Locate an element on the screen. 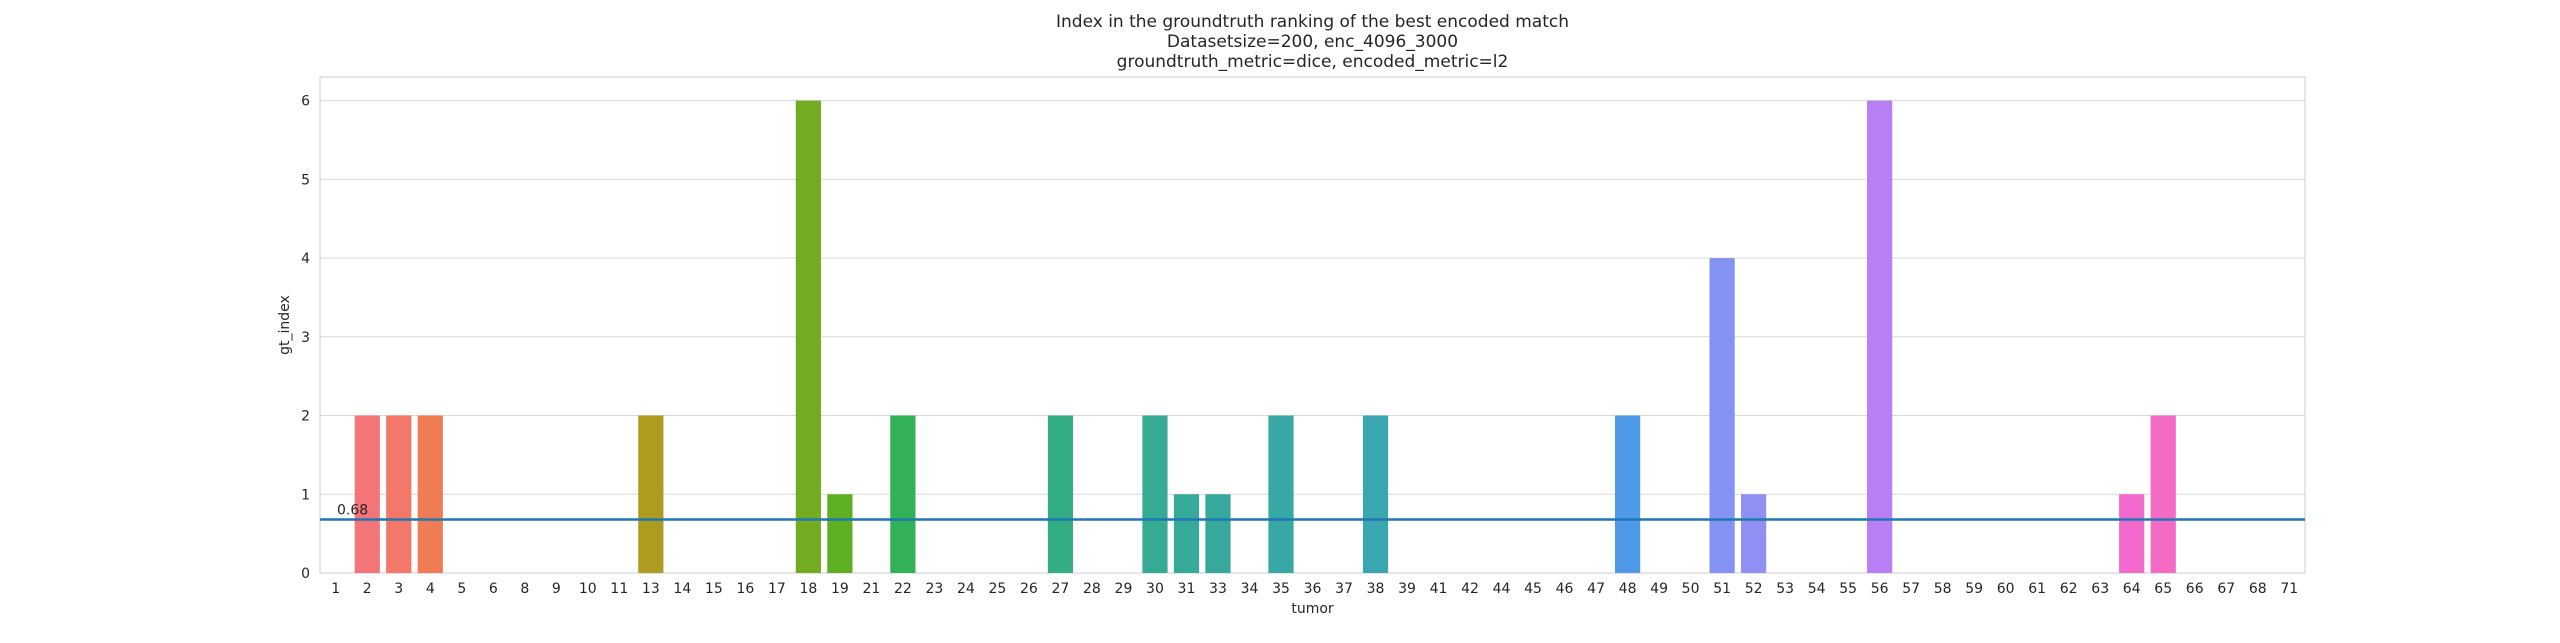 The image size is (2560, 643). x-tick-label: 27 is located at coordinates (1061, 589).